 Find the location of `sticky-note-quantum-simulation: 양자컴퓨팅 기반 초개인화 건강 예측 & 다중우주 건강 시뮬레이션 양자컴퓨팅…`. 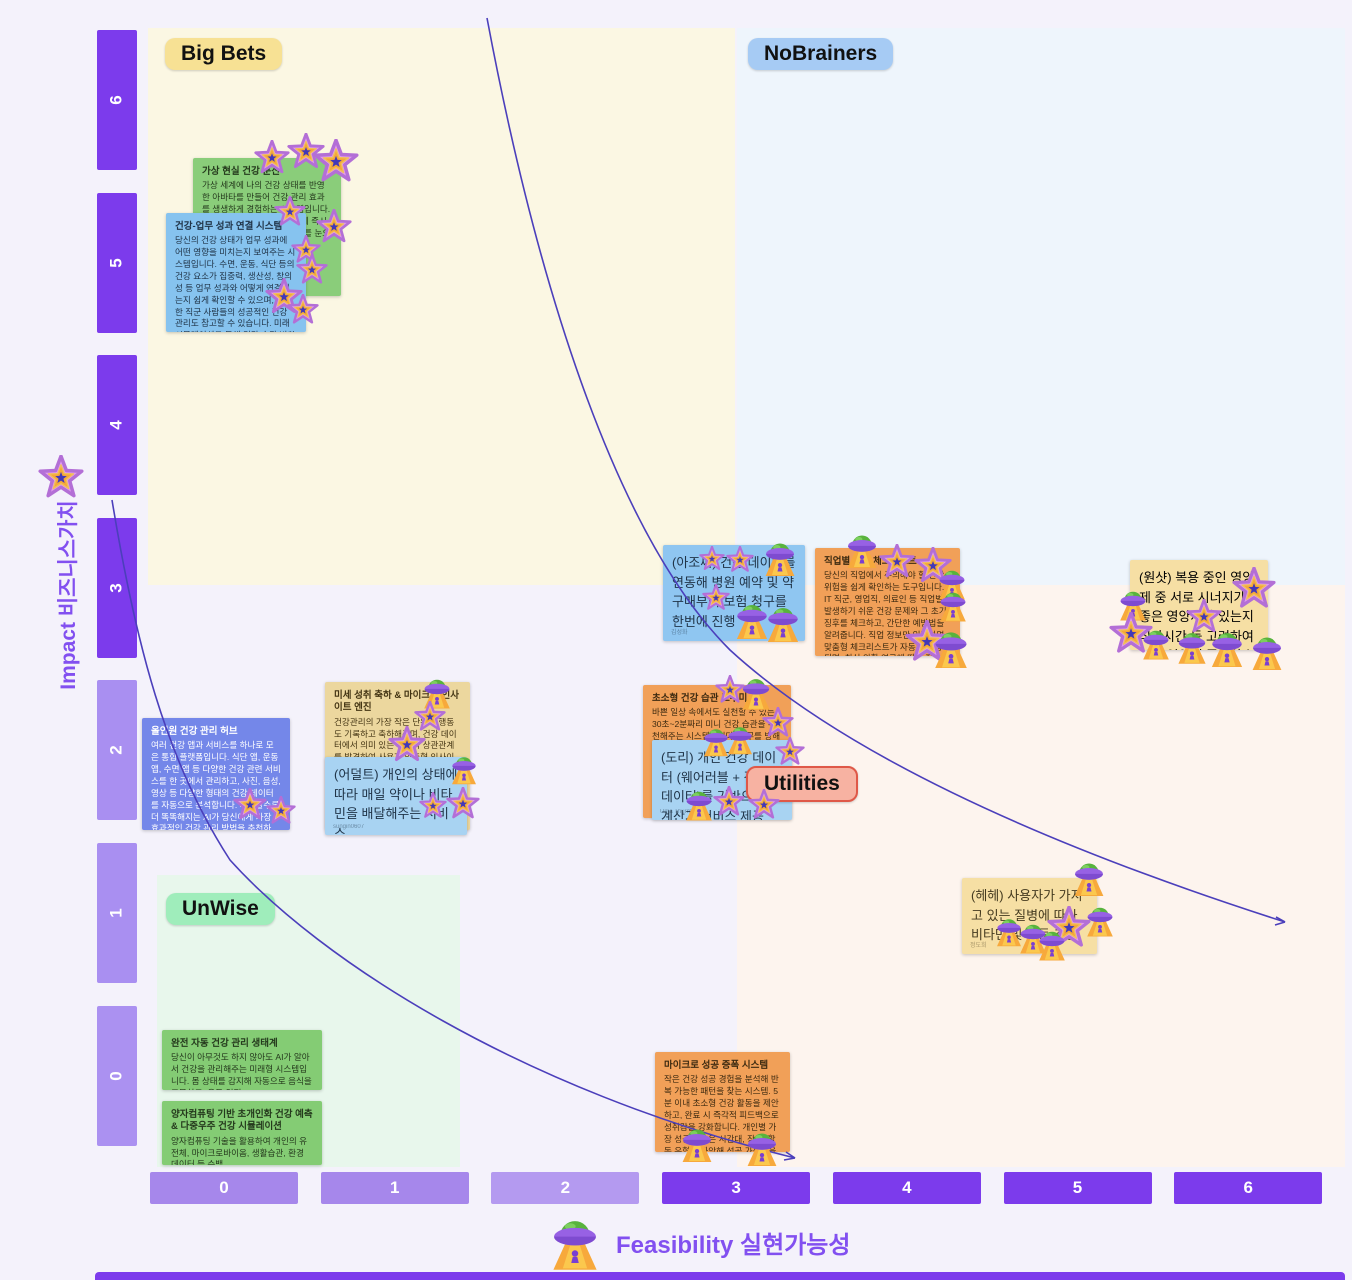

sticky-note-quantum-simulation: 양자컴퓨팅 기반 초개인화 건강 예측 & 다중우주 건강 시뮬레이션 양자컴퓨팅… is located at coordinates (242, 1133).